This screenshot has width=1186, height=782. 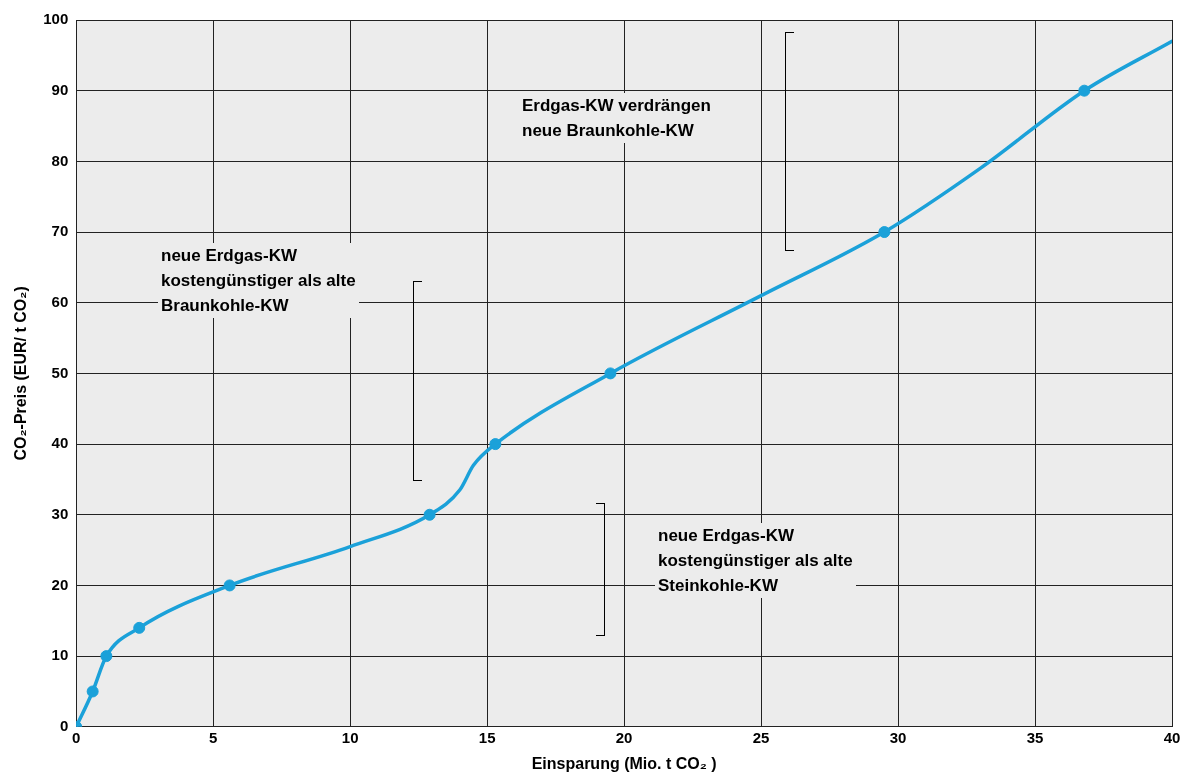 I want to click on x-tick-label: 15, so click(x=487, y=737).